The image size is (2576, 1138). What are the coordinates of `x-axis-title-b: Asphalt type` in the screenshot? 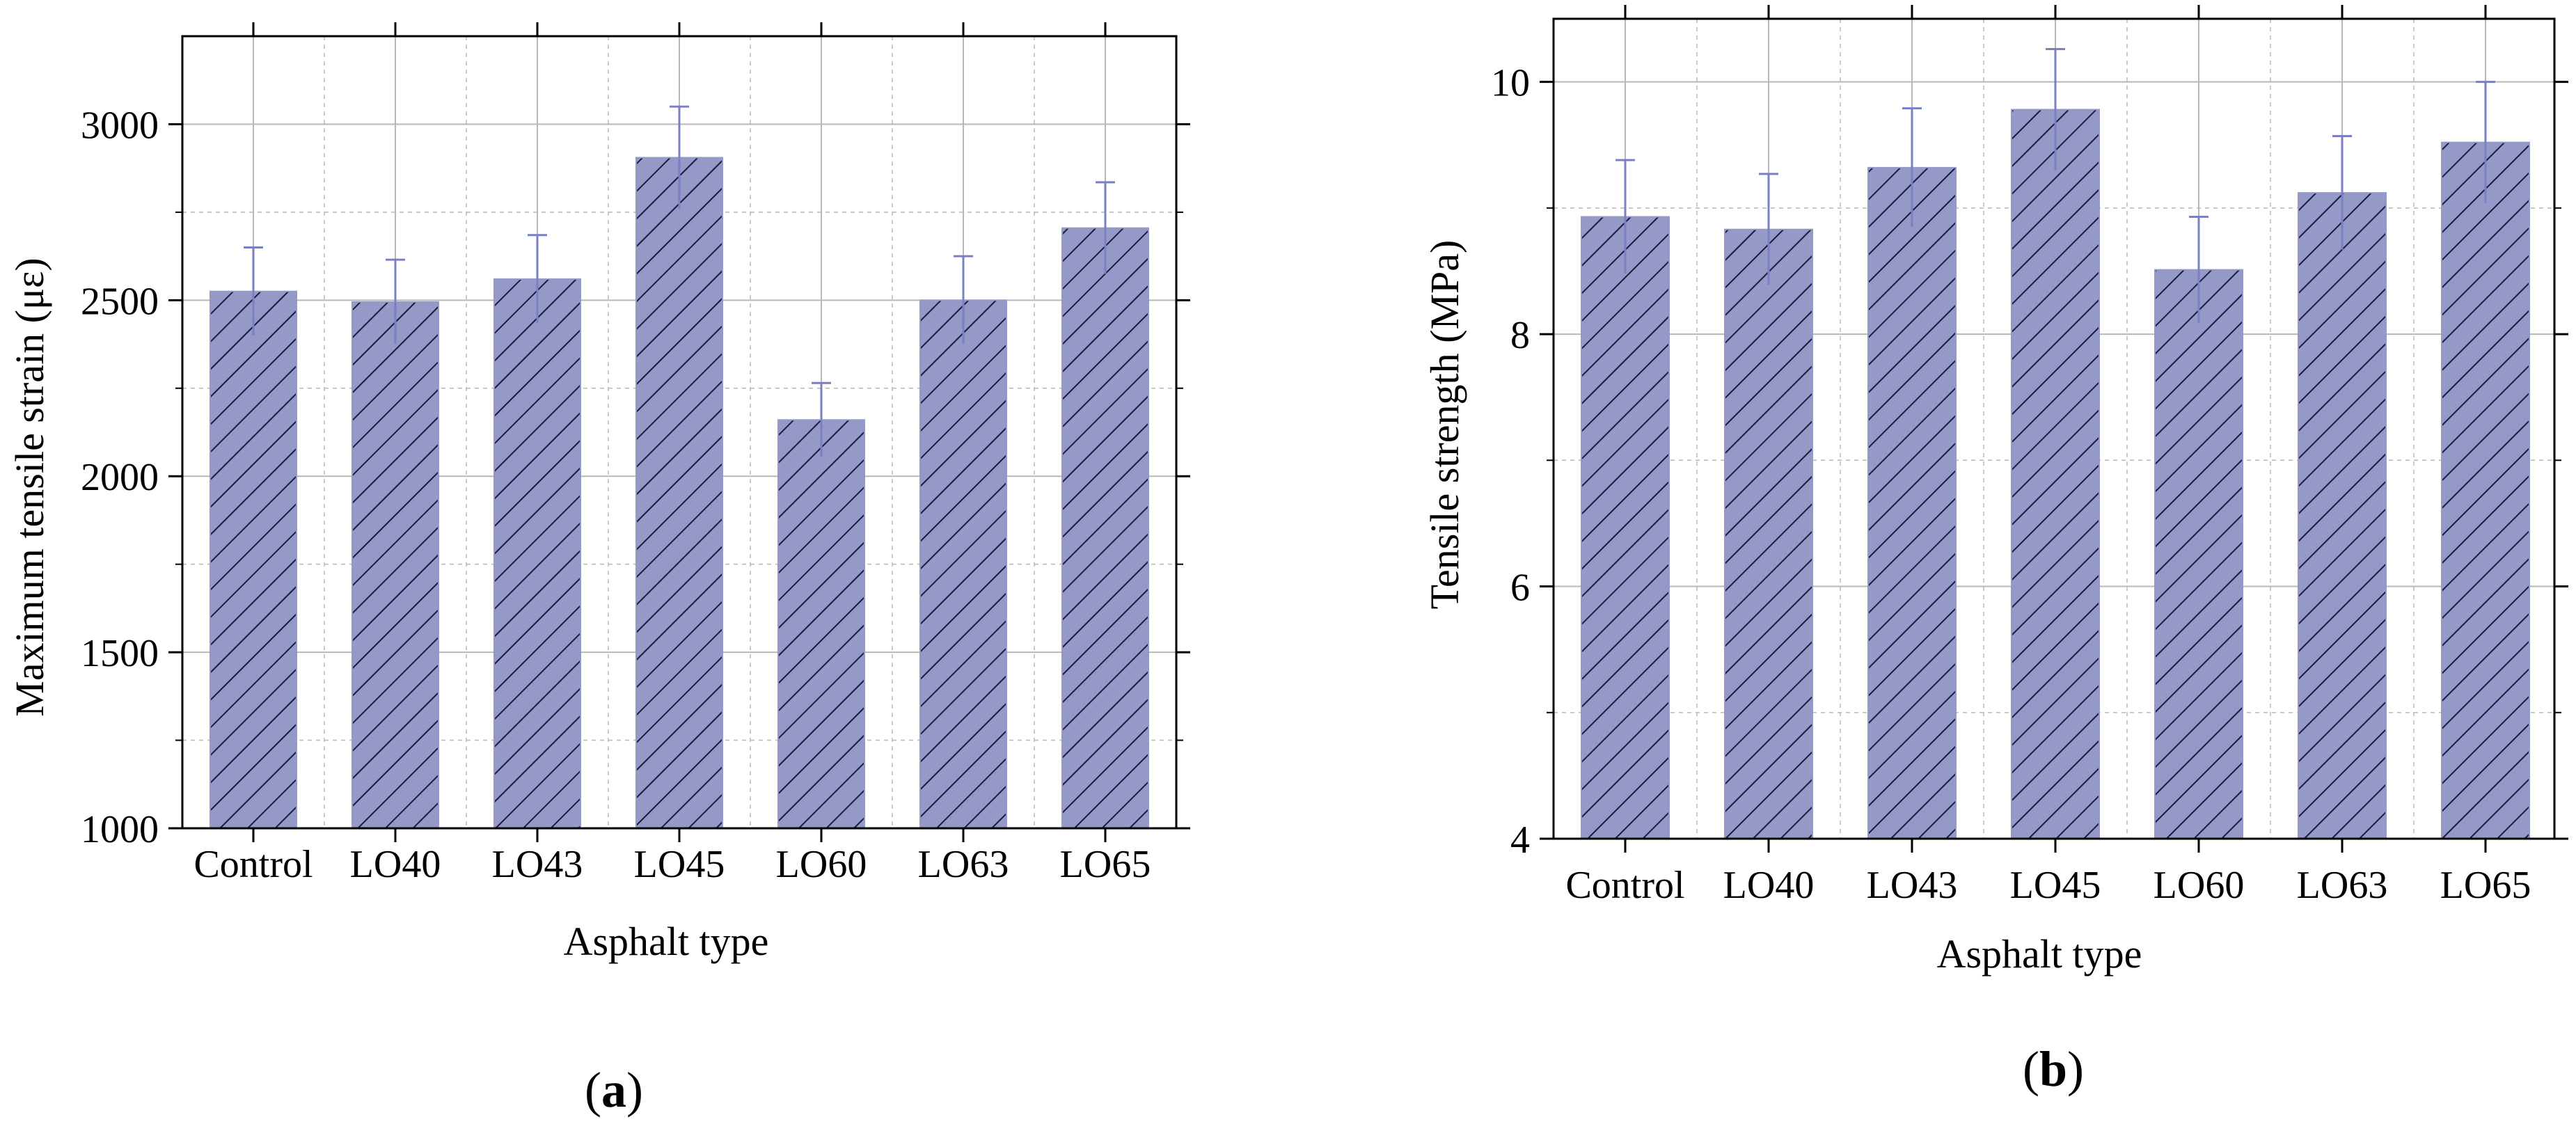 It's located at (2039, 954).